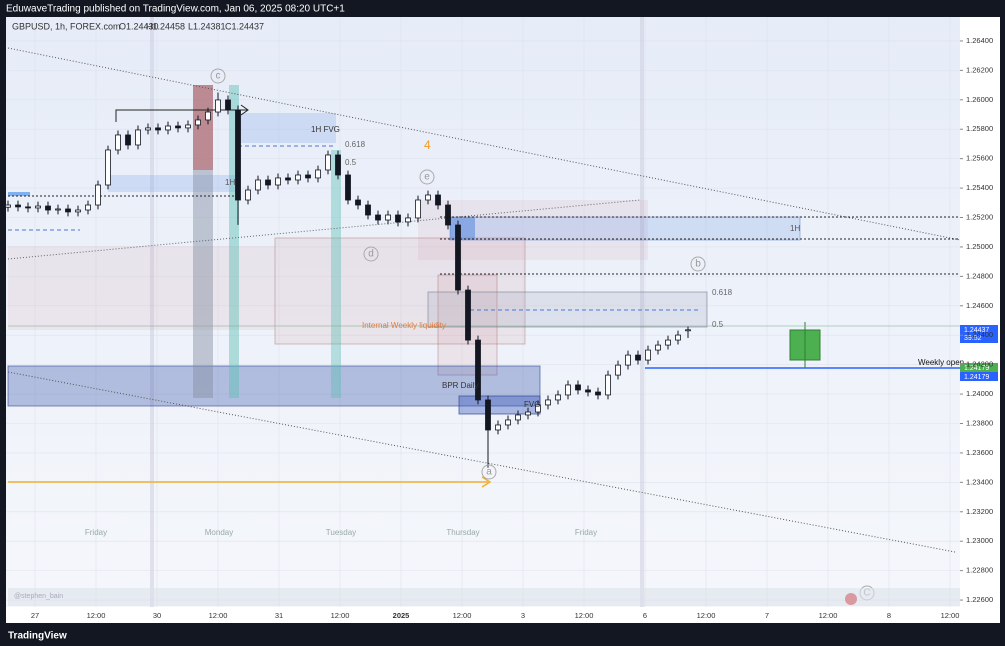 This screenshot has height=646, width=1005. I want to click on price-label-box, so click(979, 334).